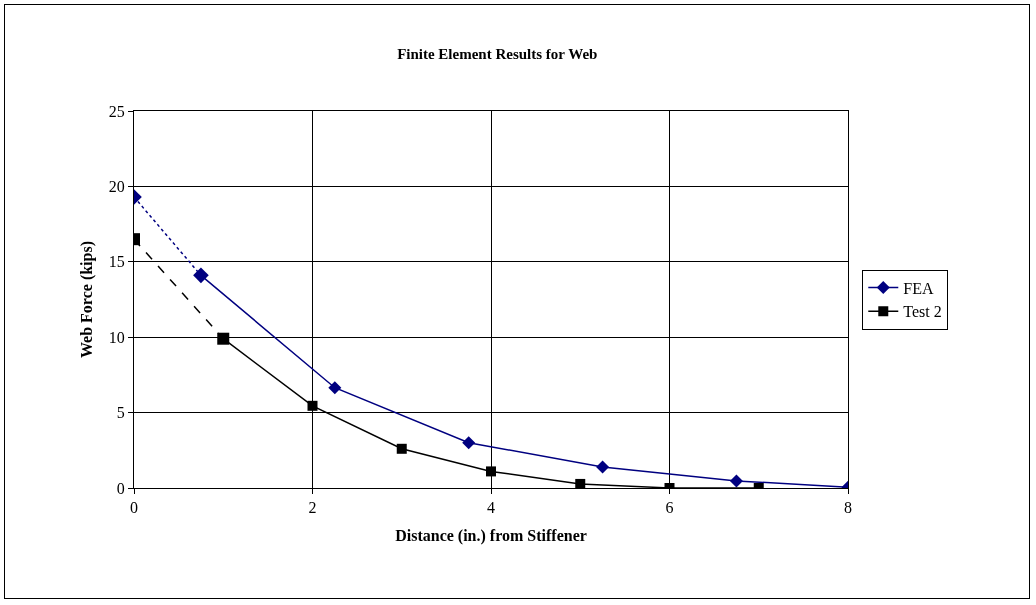  What do you see at coordinates (848, 508) in the screenshot?
I see `x-tick-label: 8` at bounding box center [848, 508].